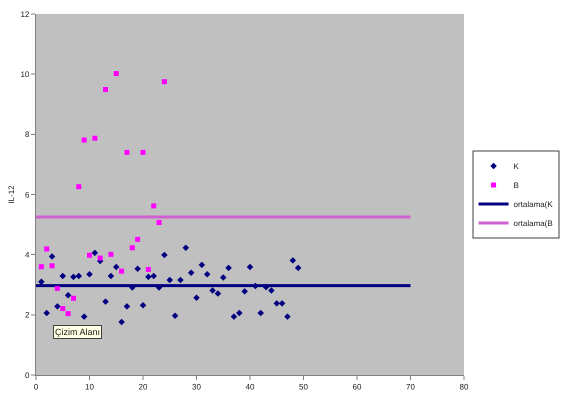  What do you see at coordinates (533, 223) in the screenshot?
I see `legend-label: ortalama(B` at bounding box center [533, 223].